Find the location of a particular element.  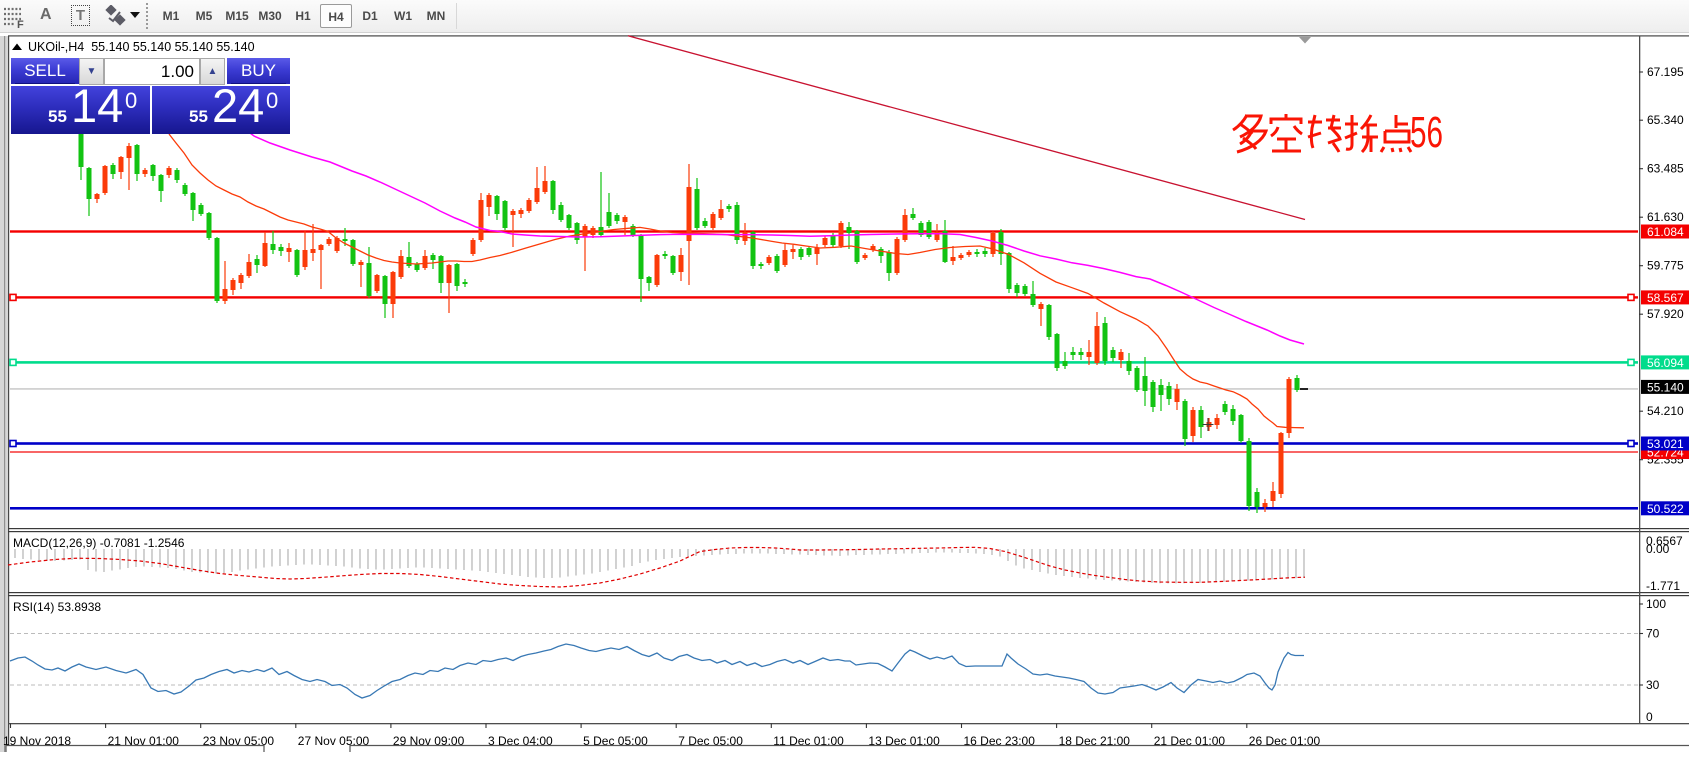

svg-text: 67.195 is located at coordinates (1665, 72).